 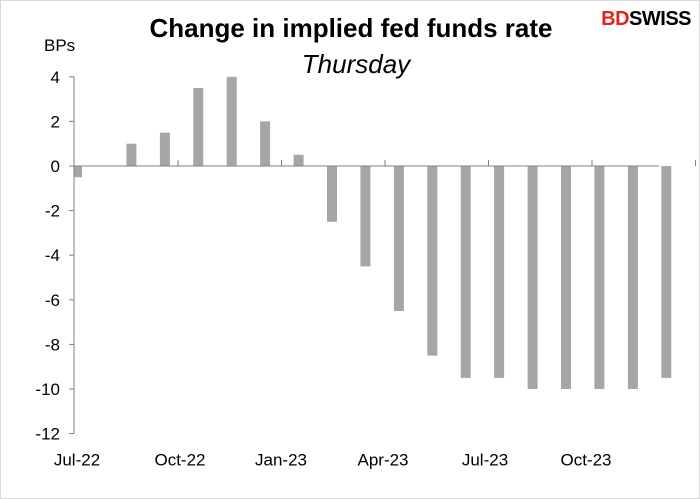 What do you see at coordinates (52, 344) in the screenshot?
I see `y-tick-label: -8` at bounding box center [52, 344].